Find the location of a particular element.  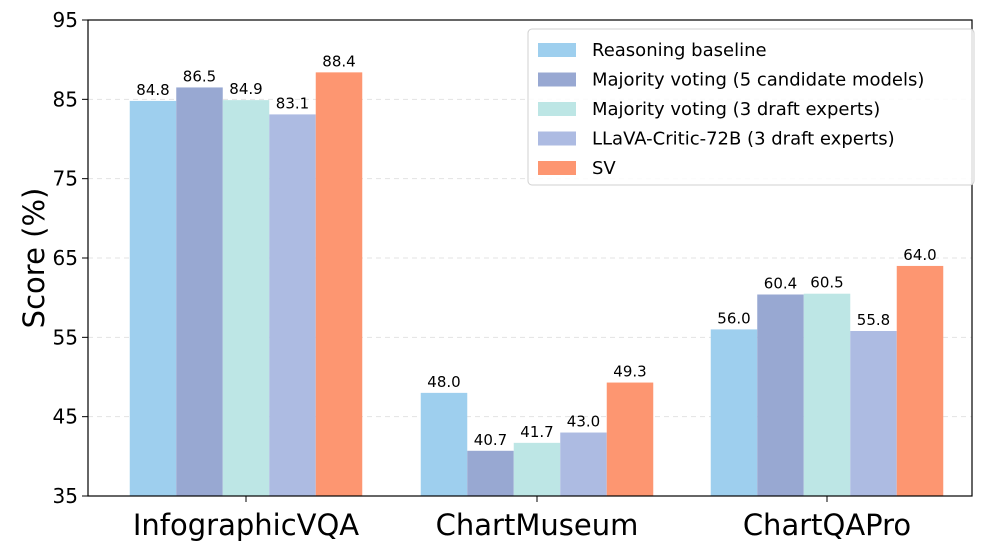

y-tick-label: 75 is located at coordinates (65, 179).